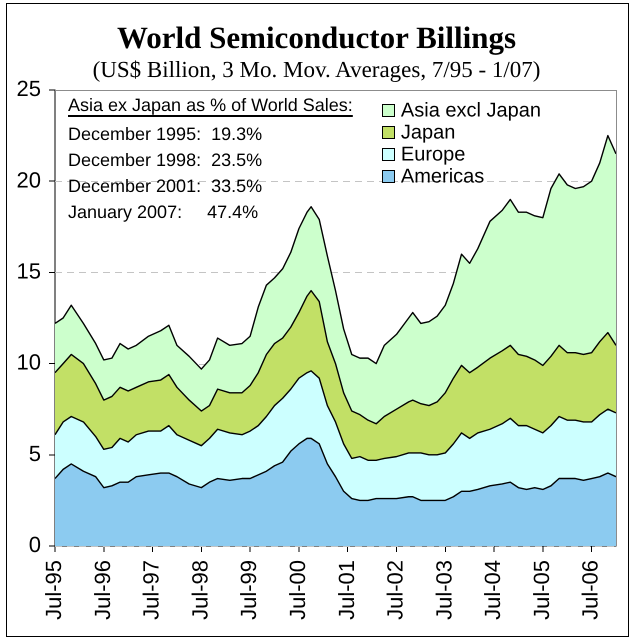 The image size is (633, 640). Describe the element at coordinates (428, 133) in the screenshot. I see `legend-label: Japan` at that location.